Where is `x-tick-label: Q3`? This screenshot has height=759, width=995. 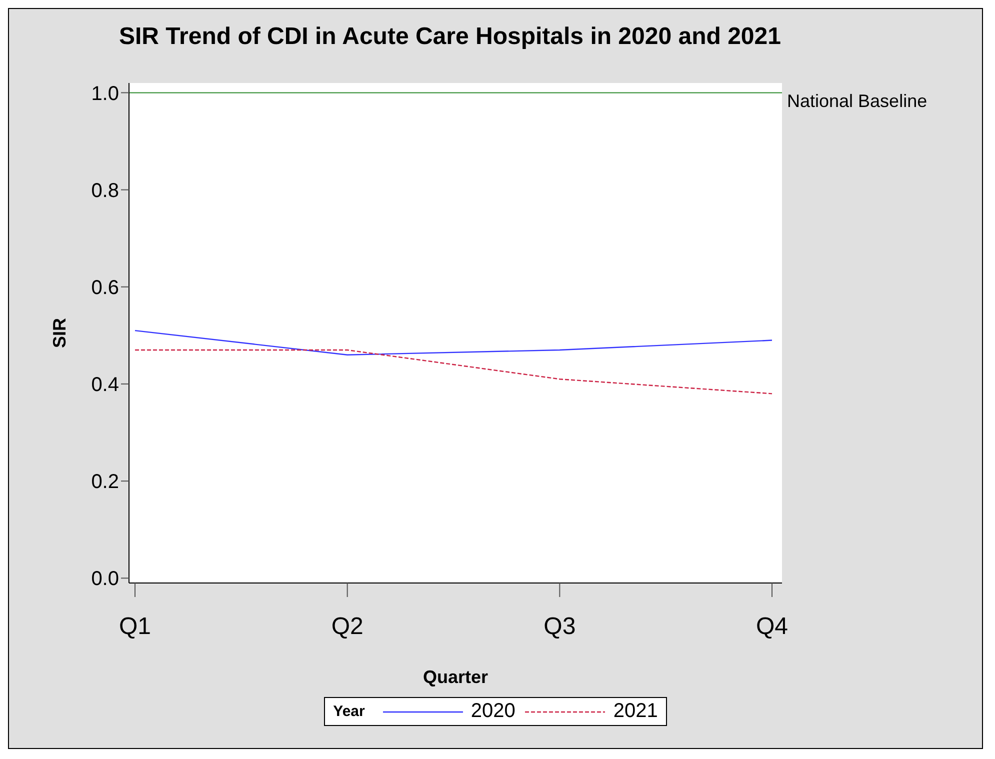 x-tick-label: Q3 is located at coordinates (560, 626).